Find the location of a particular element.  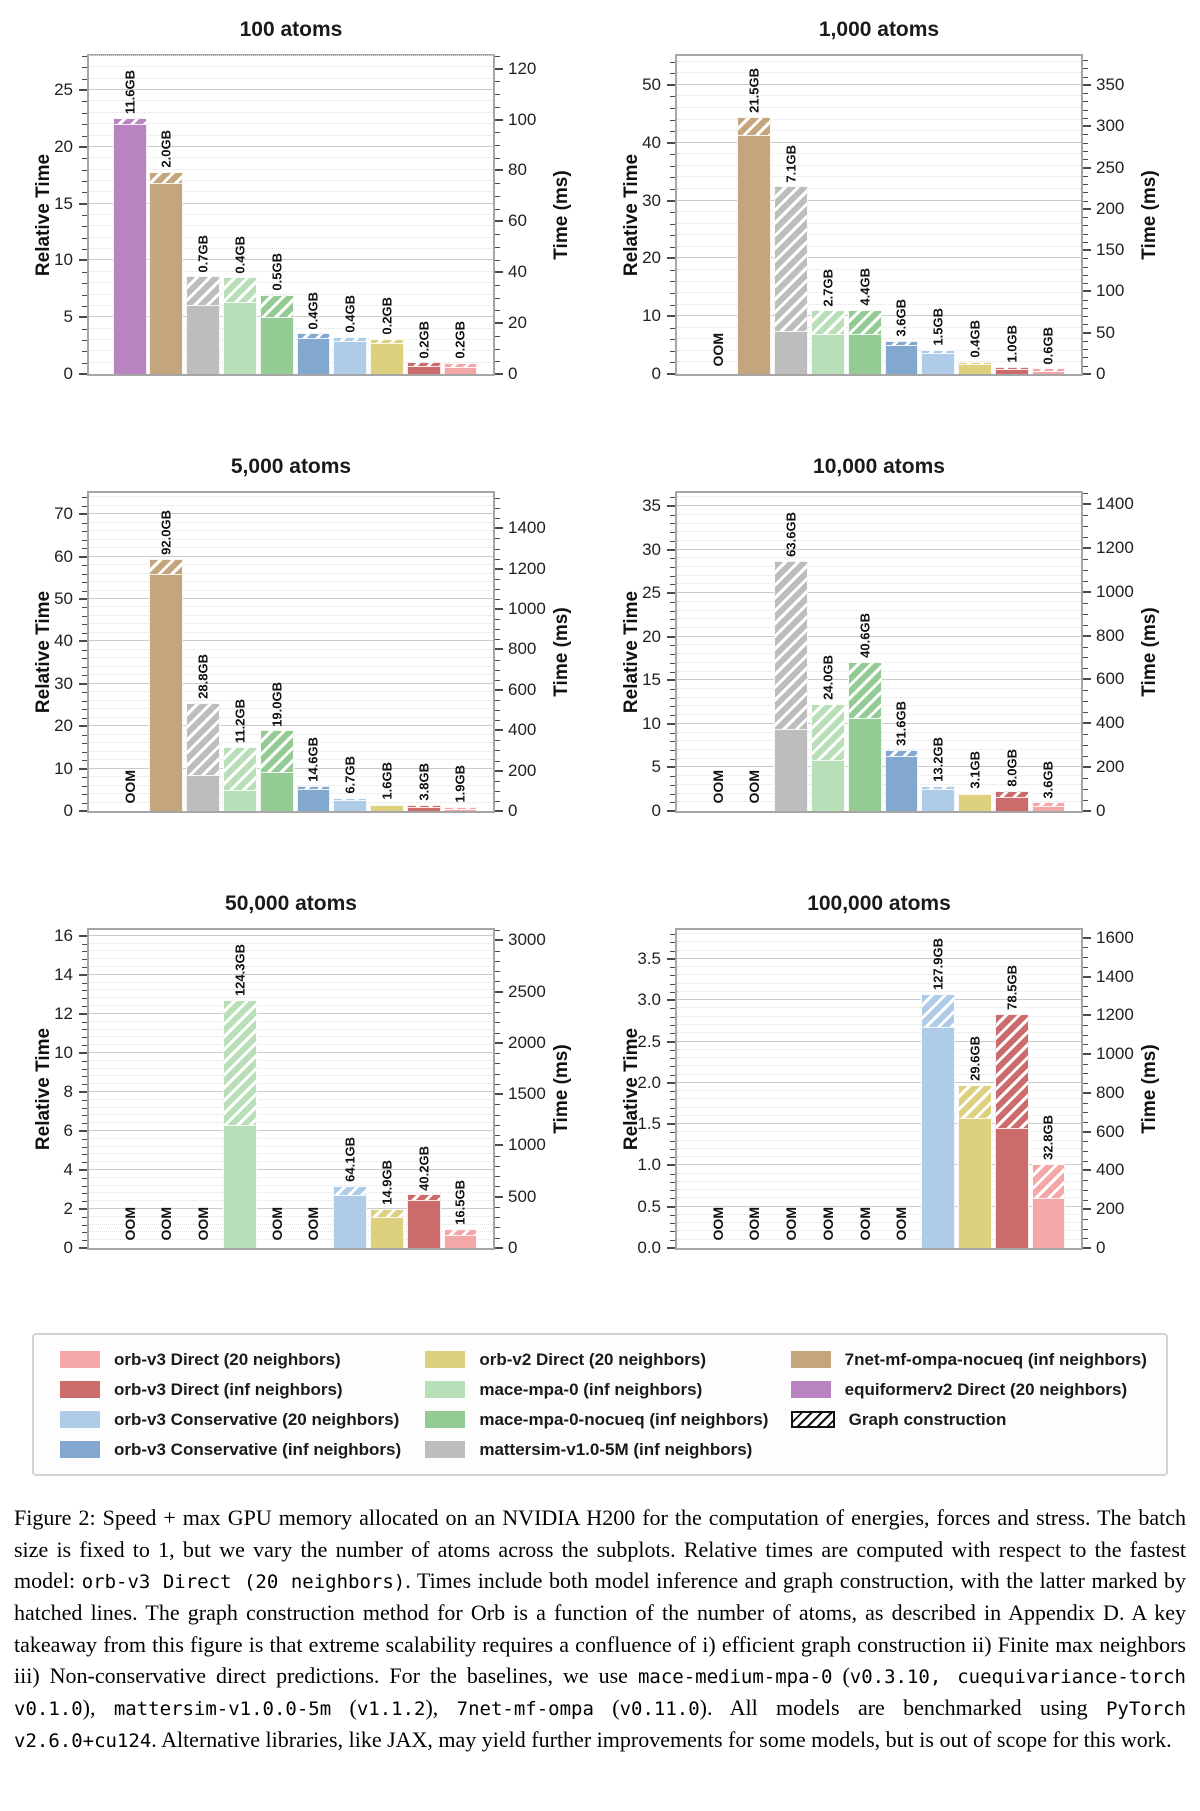

right-tick-label: 0 is located at coordinates (513, 373).